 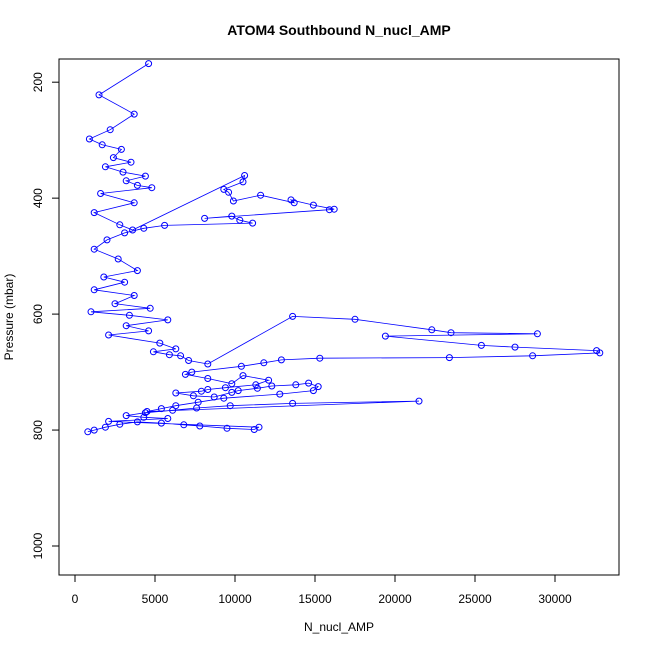 What do you see at coordinates (155, 599) in the screenshot?
I see `x-tick-label: 5000` at bounding box center [155, 599].